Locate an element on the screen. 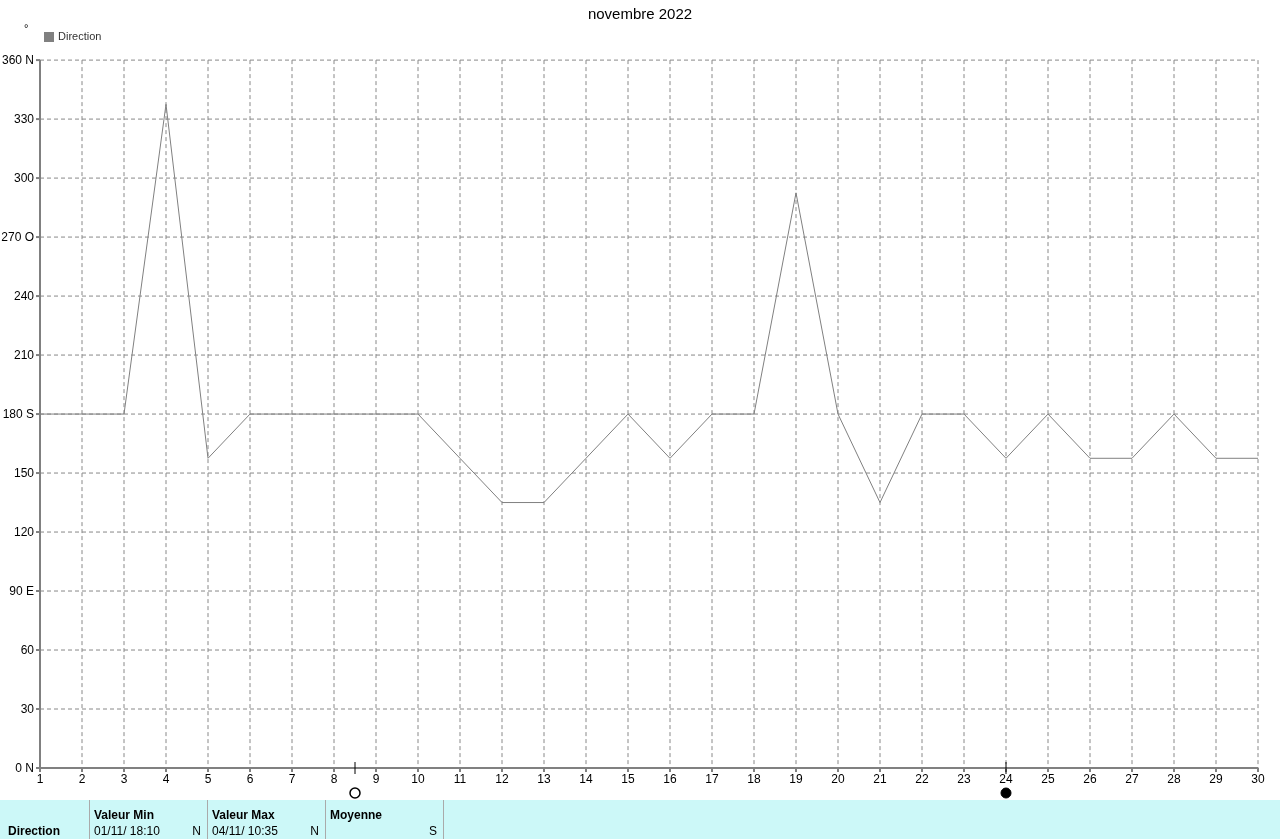  x-tick-label: 6 is located at coordinates (250, 778).